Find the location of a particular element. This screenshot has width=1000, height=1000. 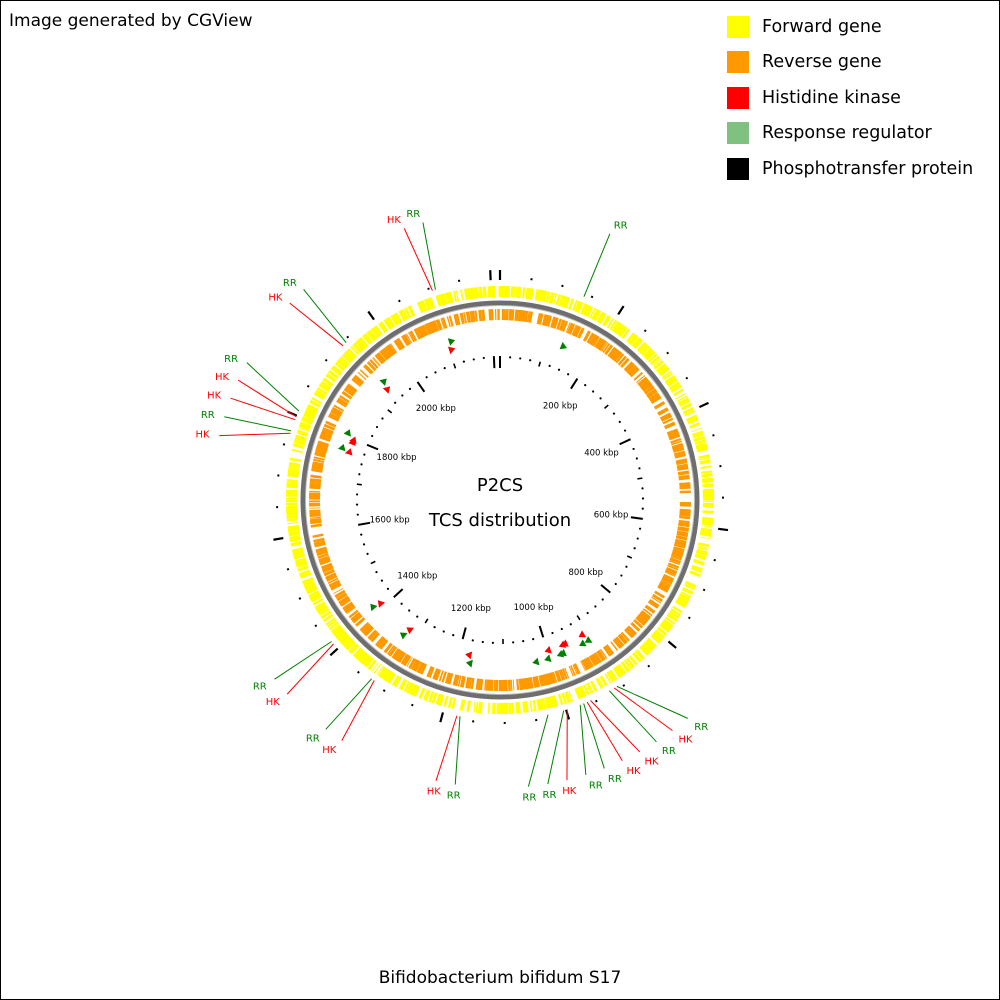

callout-label: RR is located at coordinates (615, 779).